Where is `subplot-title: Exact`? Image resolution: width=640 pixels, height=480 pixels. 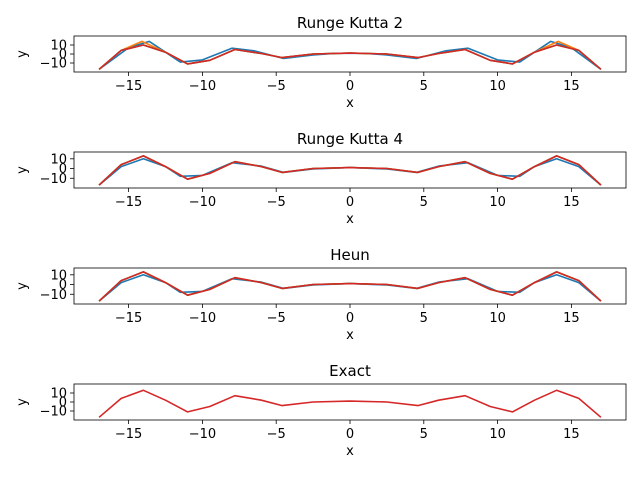 subplot-title: Exact is located at coordinates (350, 371).